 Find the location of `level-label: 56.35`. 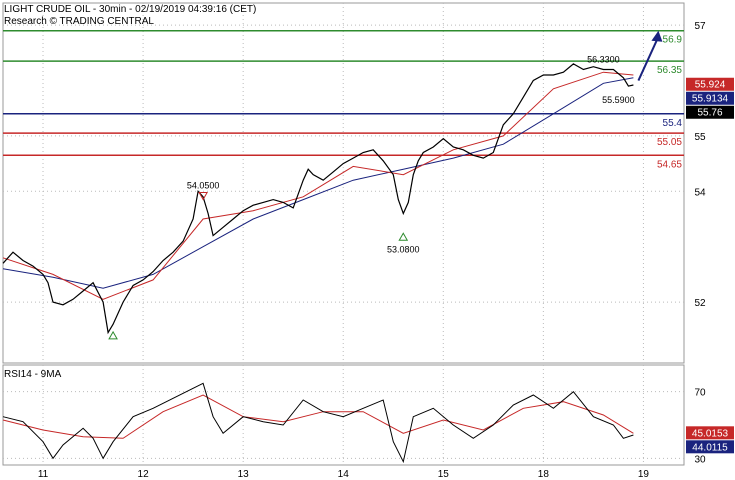

level-label: 56.35 is located at coordinates (669, 70).